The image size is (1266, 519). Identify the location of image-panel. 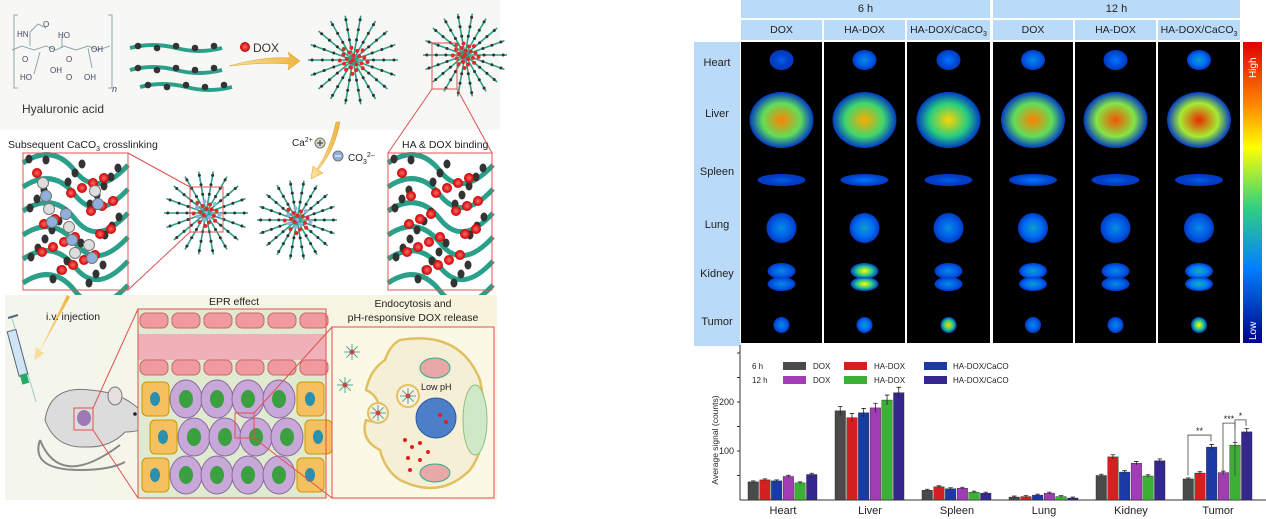
(1115, 192).